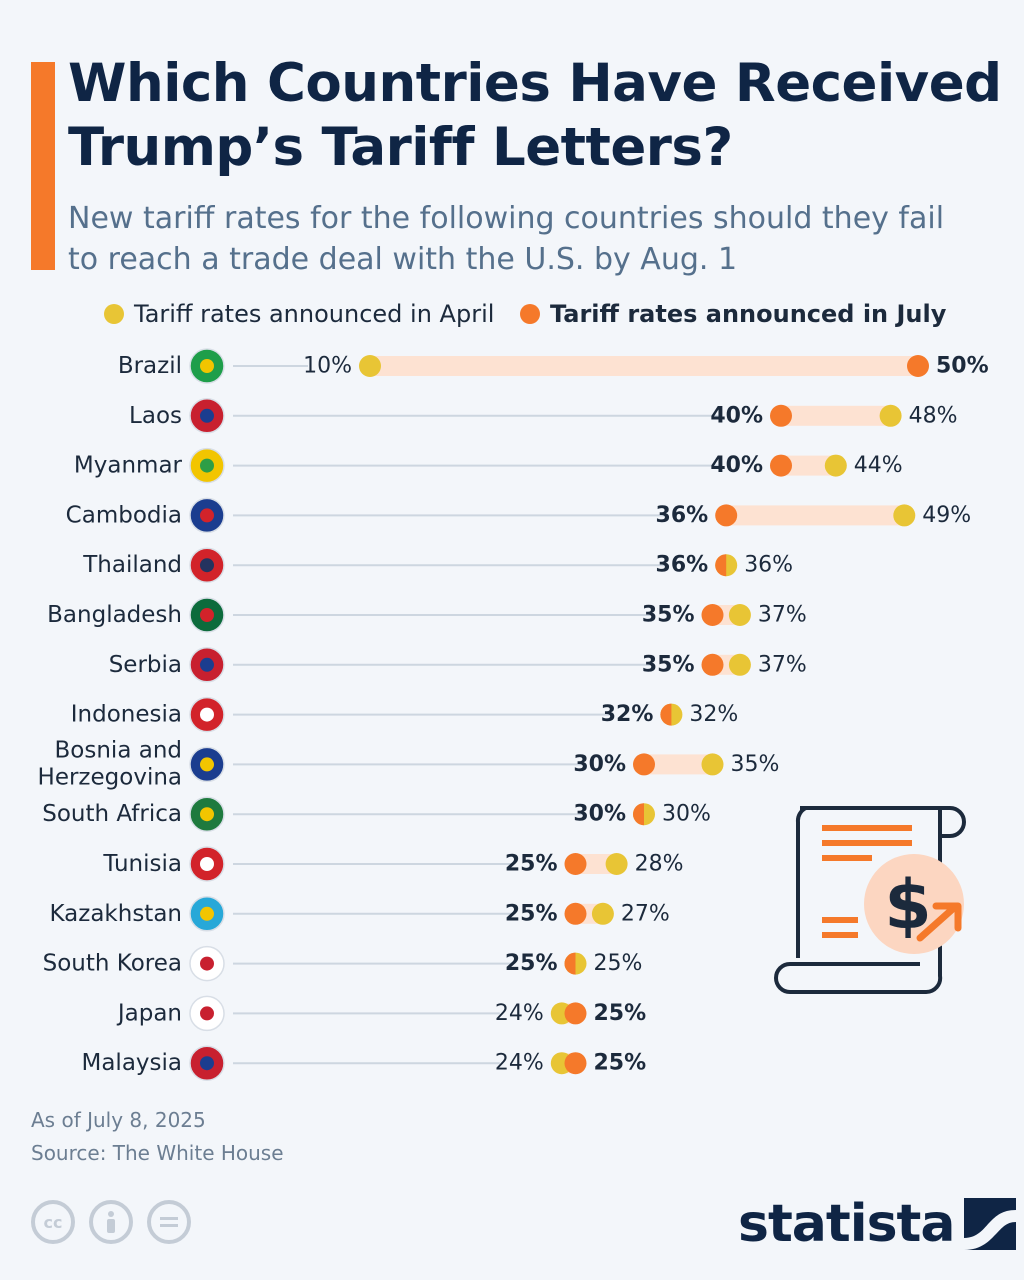 This screenshot has height=1280, width=1024. What do you see at coordinates (712, 764) in the screenshot?
I see `april-point-bosnia-and-herzegovina` at bounding box center [712, 764].